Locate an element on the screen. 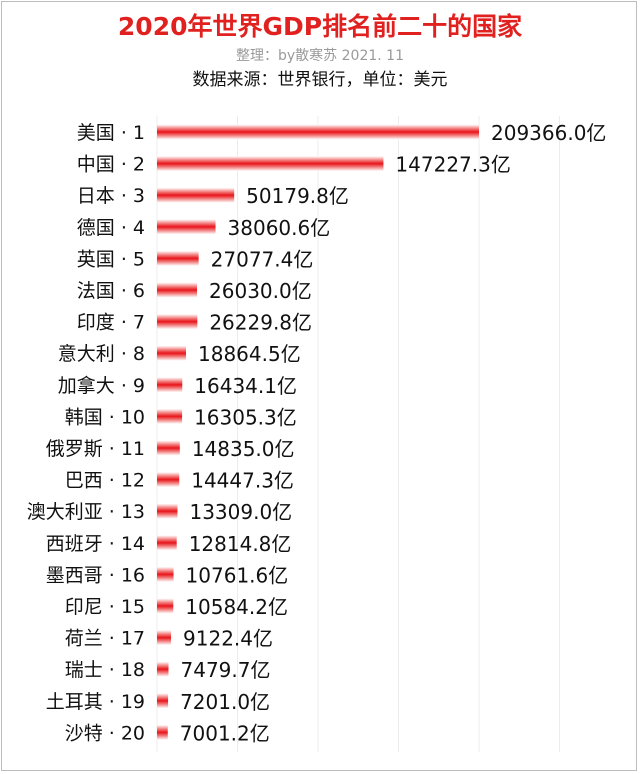  value-label: 18864.5亿 is located at coordinates (249, 354).